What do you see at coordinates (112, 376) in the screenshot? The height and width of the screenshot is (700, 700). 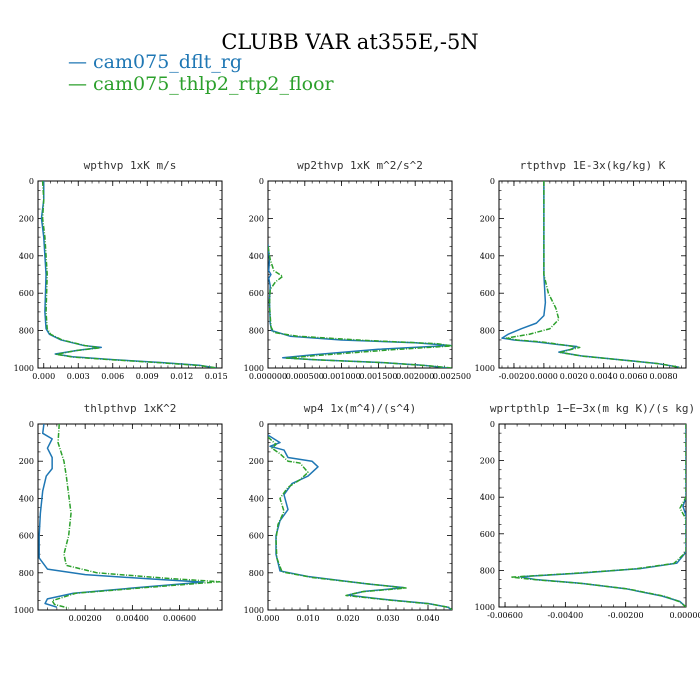 I see `x-tick-label: 0.006` at bounding box center [112, 376].